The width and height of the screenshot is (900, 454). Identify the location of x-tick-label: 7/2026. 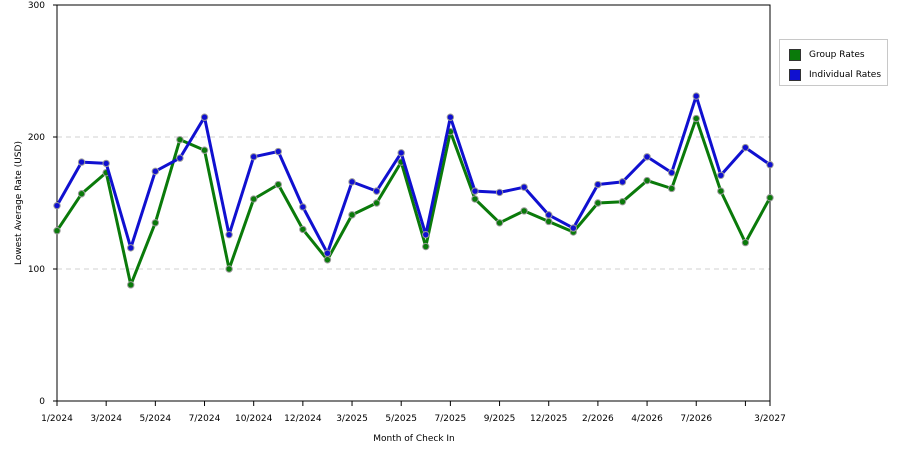
(696, 419).